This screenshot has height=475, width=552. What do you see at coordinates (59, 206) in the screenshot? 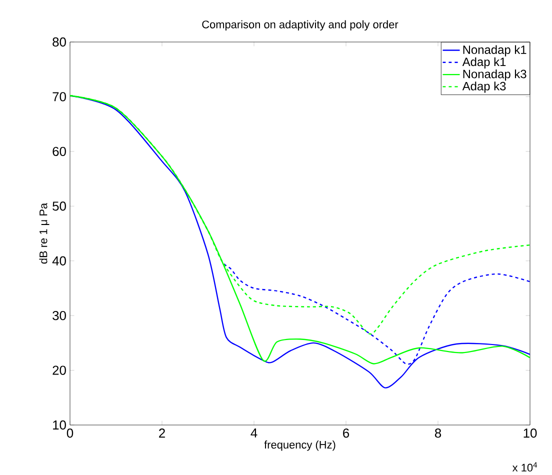
I see `y-tick-label: 50` at bounding box center [59, 206].